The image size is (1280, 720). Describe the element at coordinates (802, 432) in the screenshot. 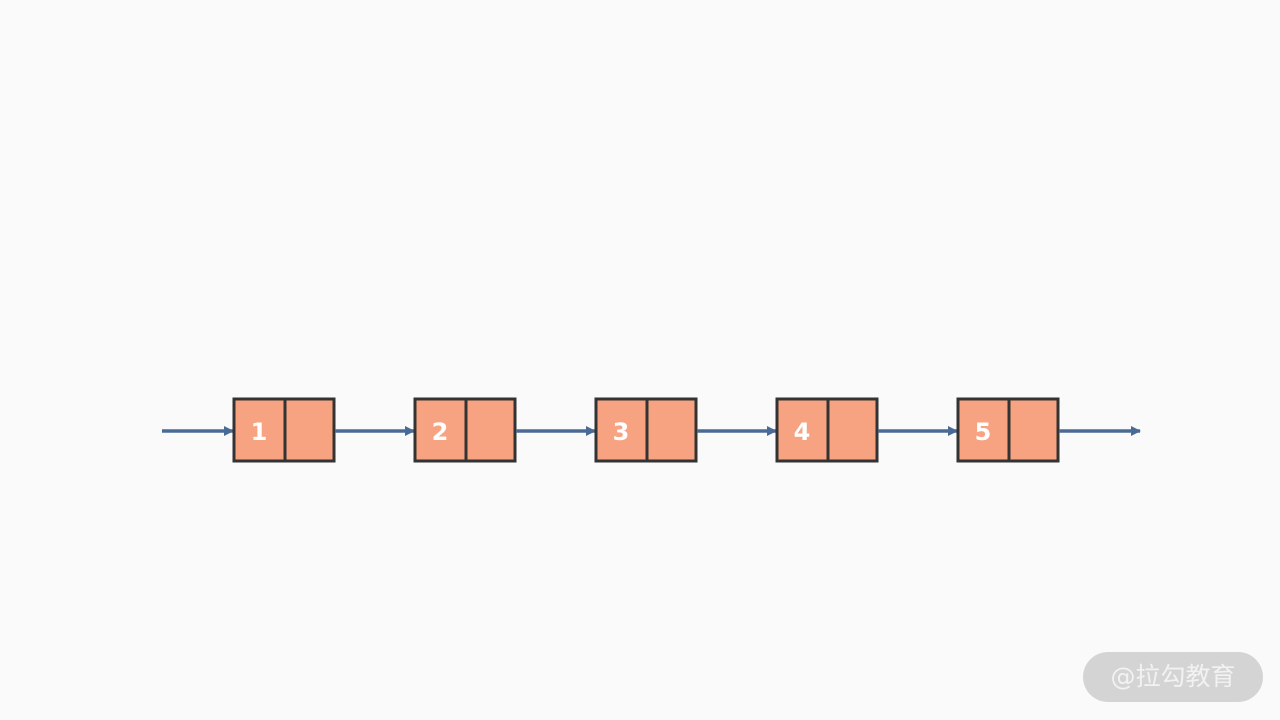

I see `node-value: 4` at that location.